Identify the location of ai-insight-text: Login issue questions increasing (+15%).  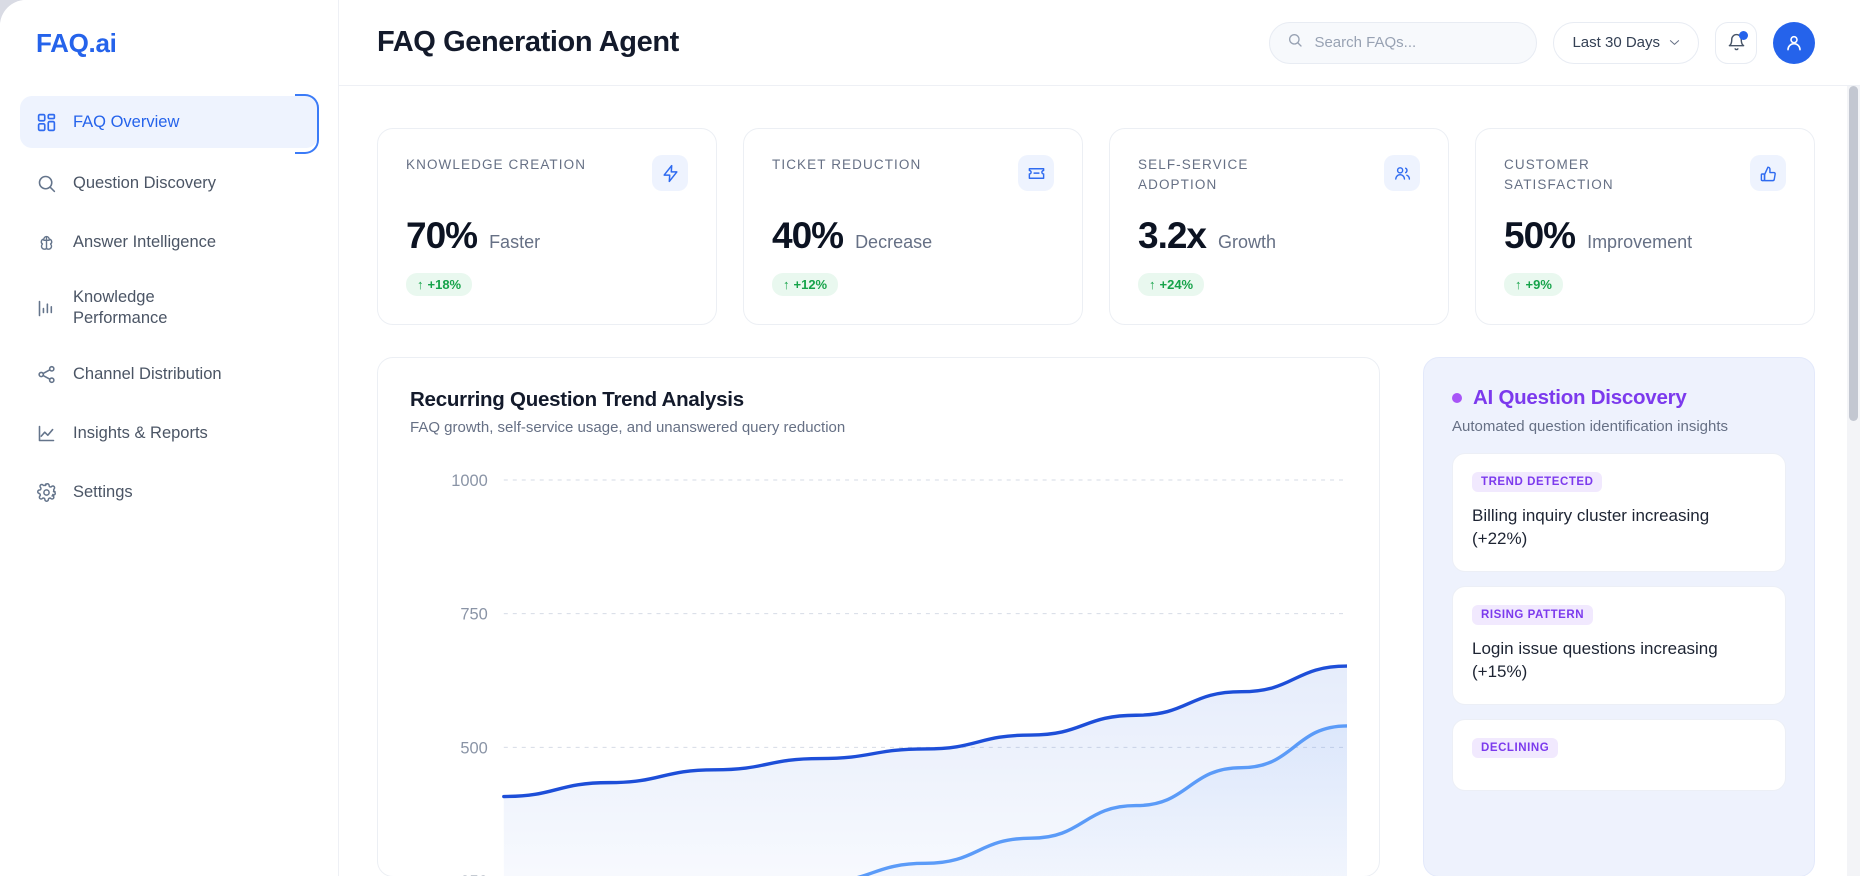
(1595, 660).